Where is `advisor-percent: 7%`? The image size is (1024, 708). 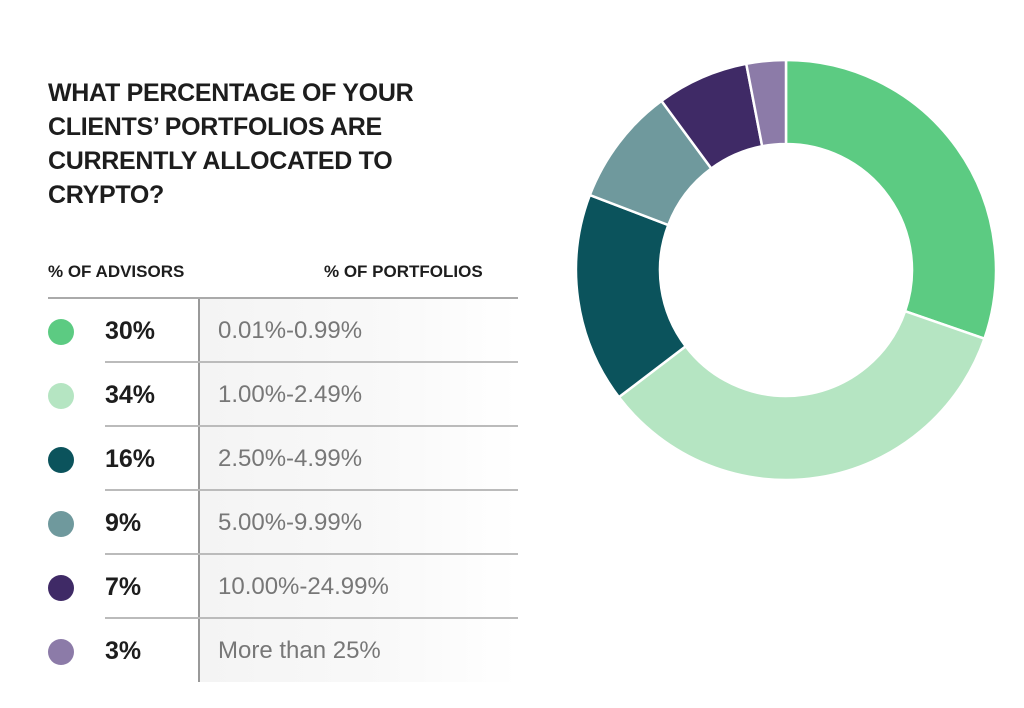 advisor-percent: 7% is located at coordinates (123, 587).